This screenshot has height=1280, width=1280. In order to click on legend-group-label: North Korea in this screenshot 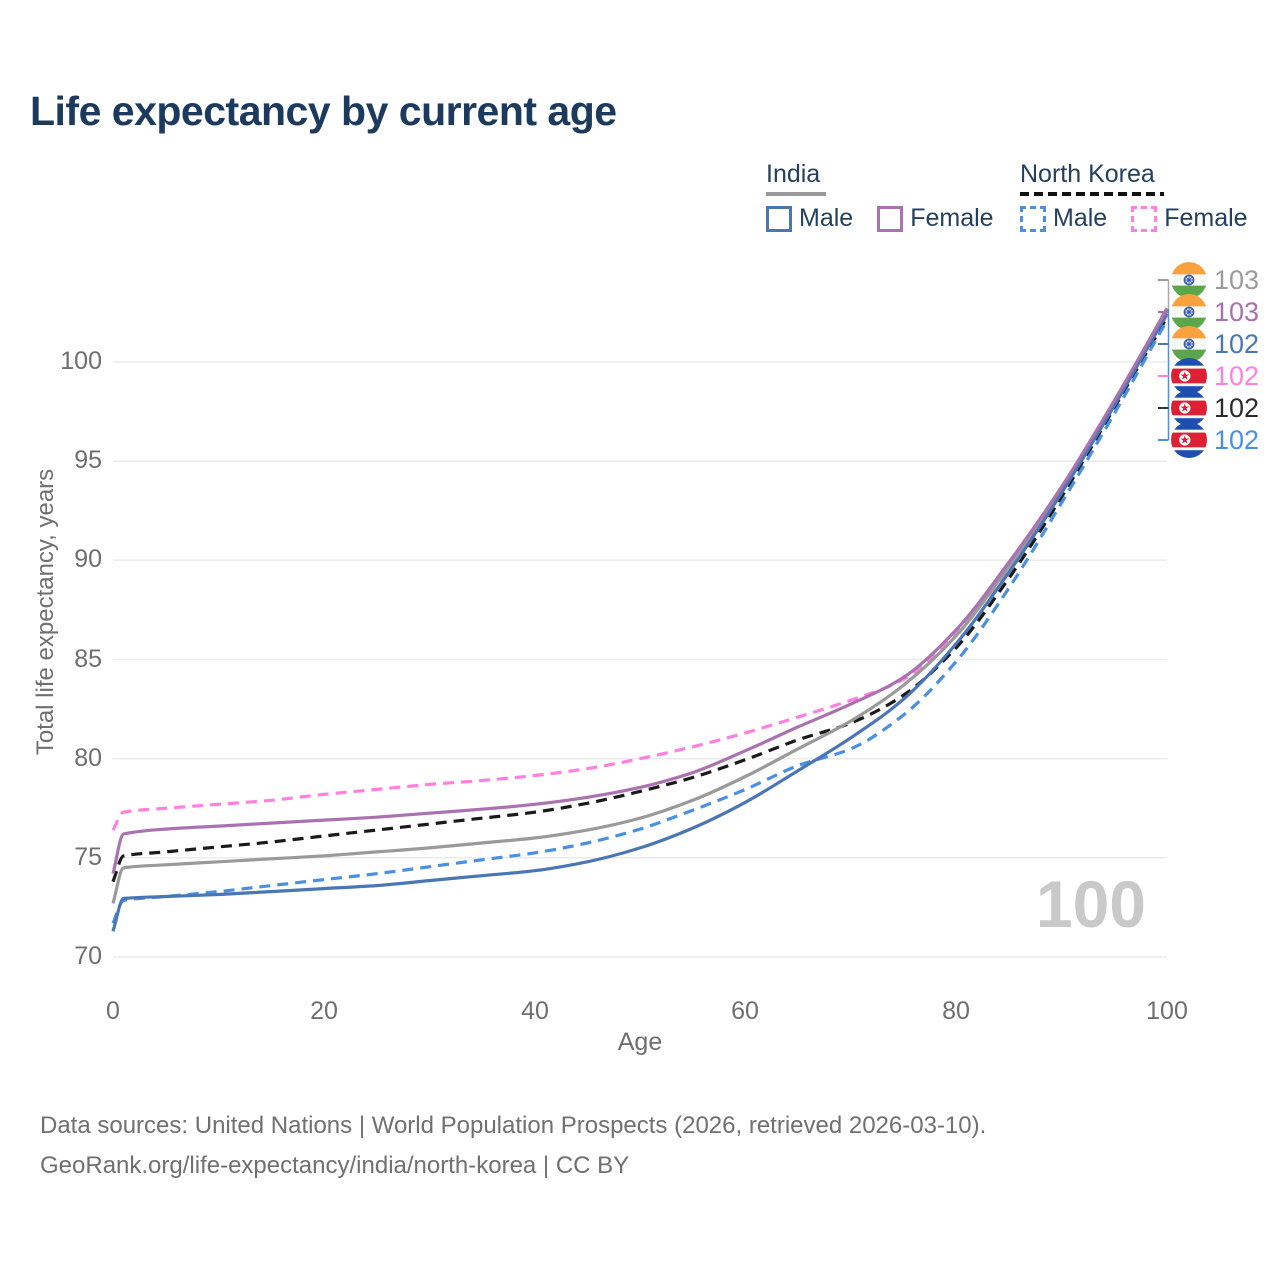, I will do `click(1087, 174)`.